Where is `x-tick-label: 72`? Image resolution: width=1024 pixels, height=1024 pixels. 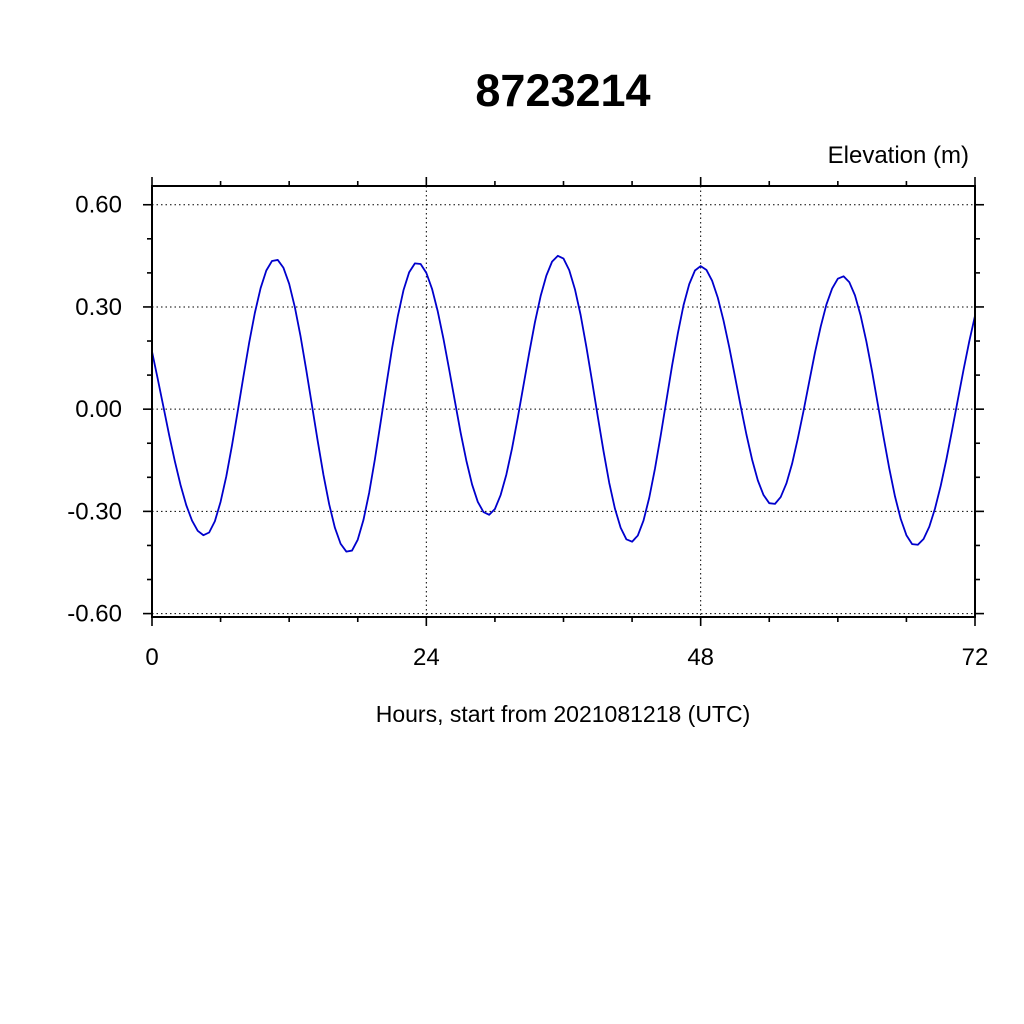 x-tick-label: 72 is located at coordinates (975, 657).